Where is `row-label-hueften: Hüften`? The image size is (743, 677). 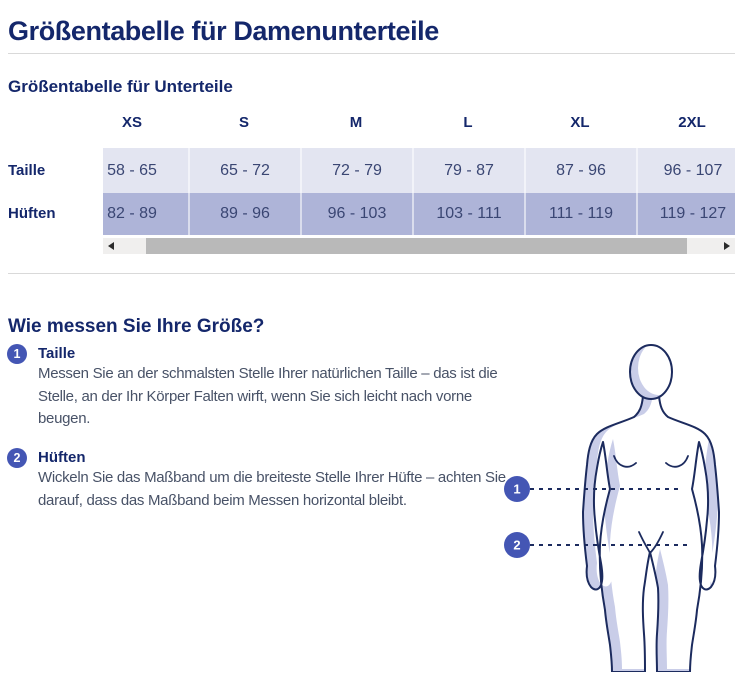 row-label-hueften: Hüften is located at coordinates (32, 213).